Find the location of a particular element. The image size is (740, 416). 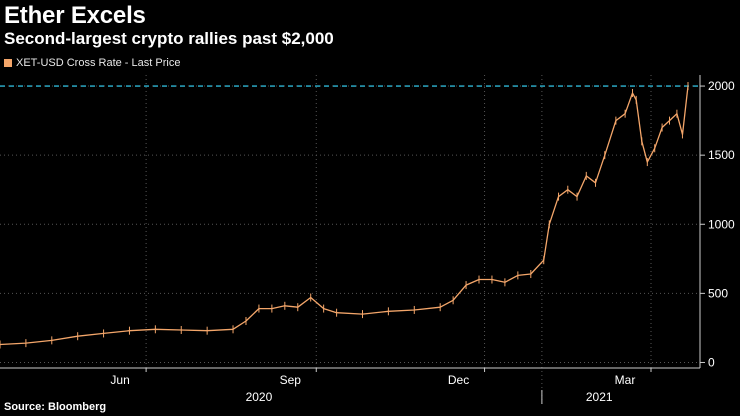

chart-legend: XET-USD Cross Rate - Last Price is located at coordinates (92, 63).